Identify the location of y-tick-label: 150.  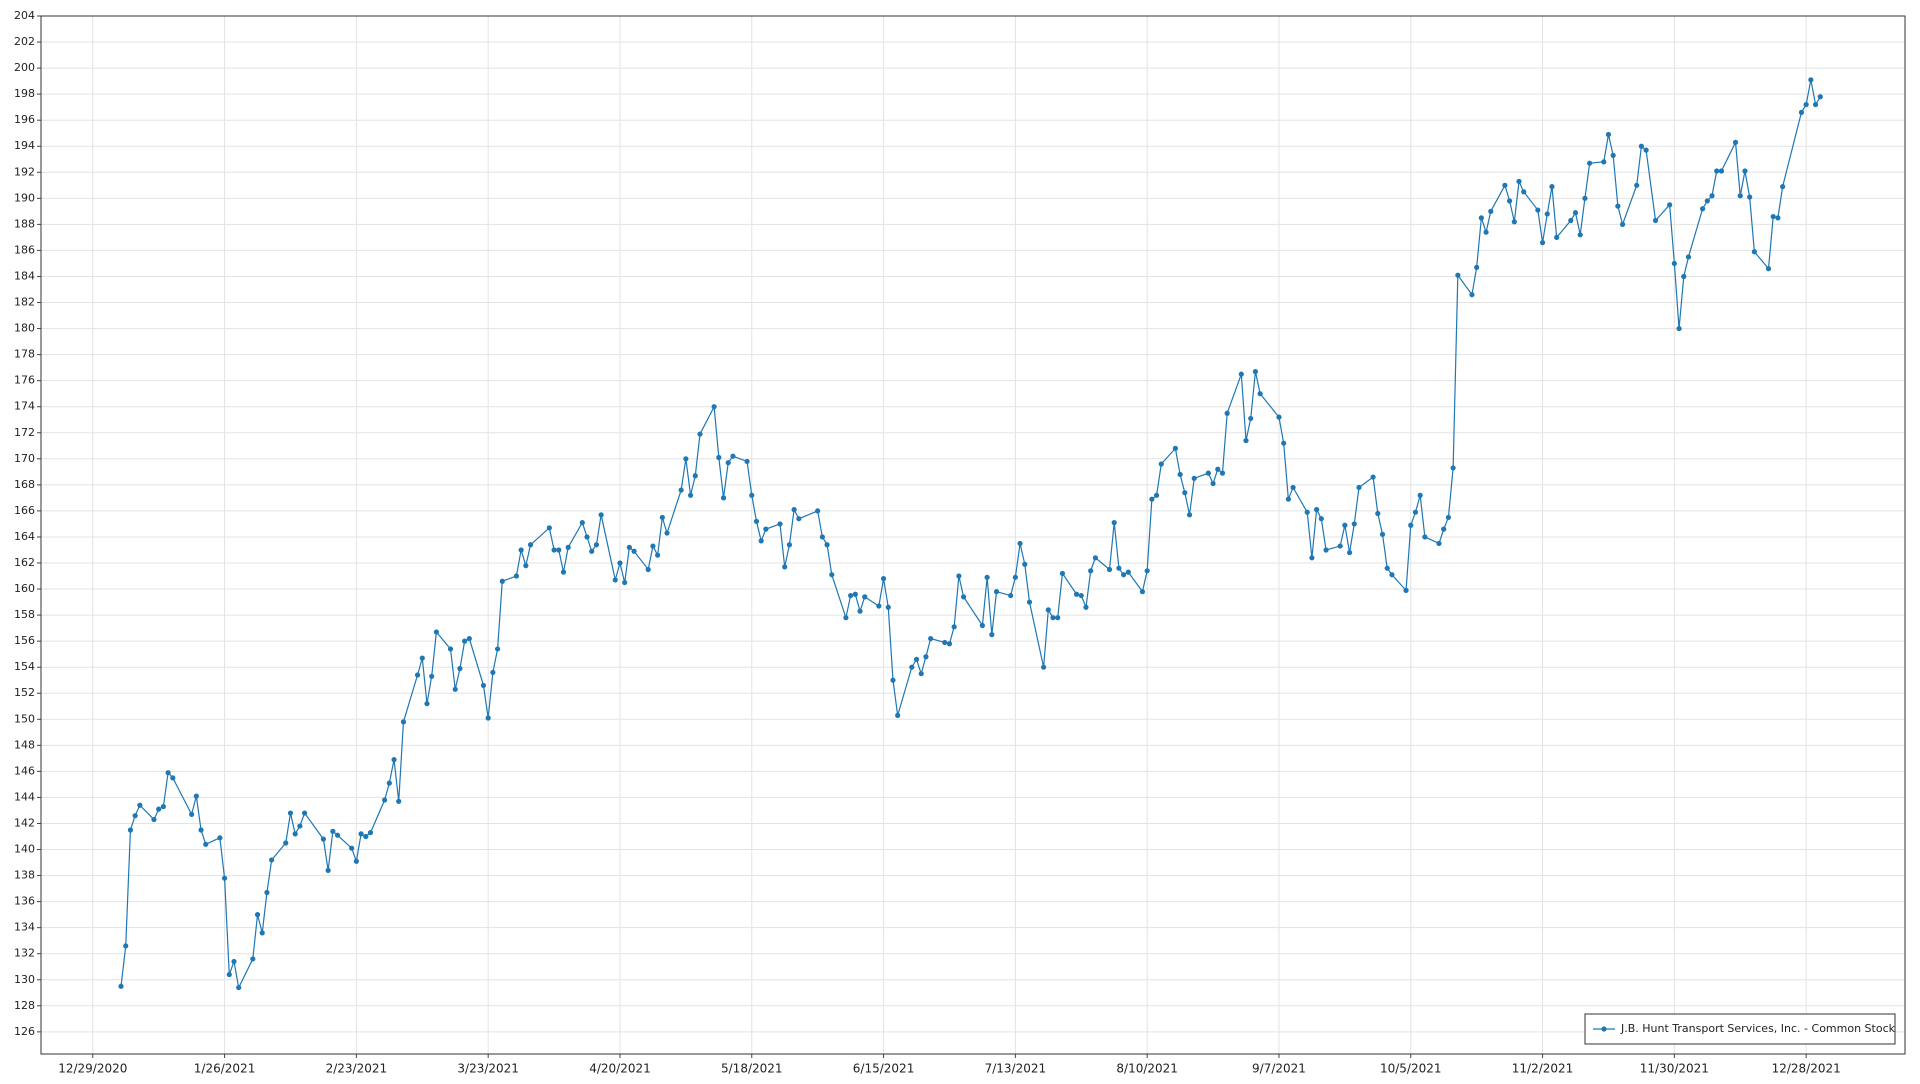
(24, 718).